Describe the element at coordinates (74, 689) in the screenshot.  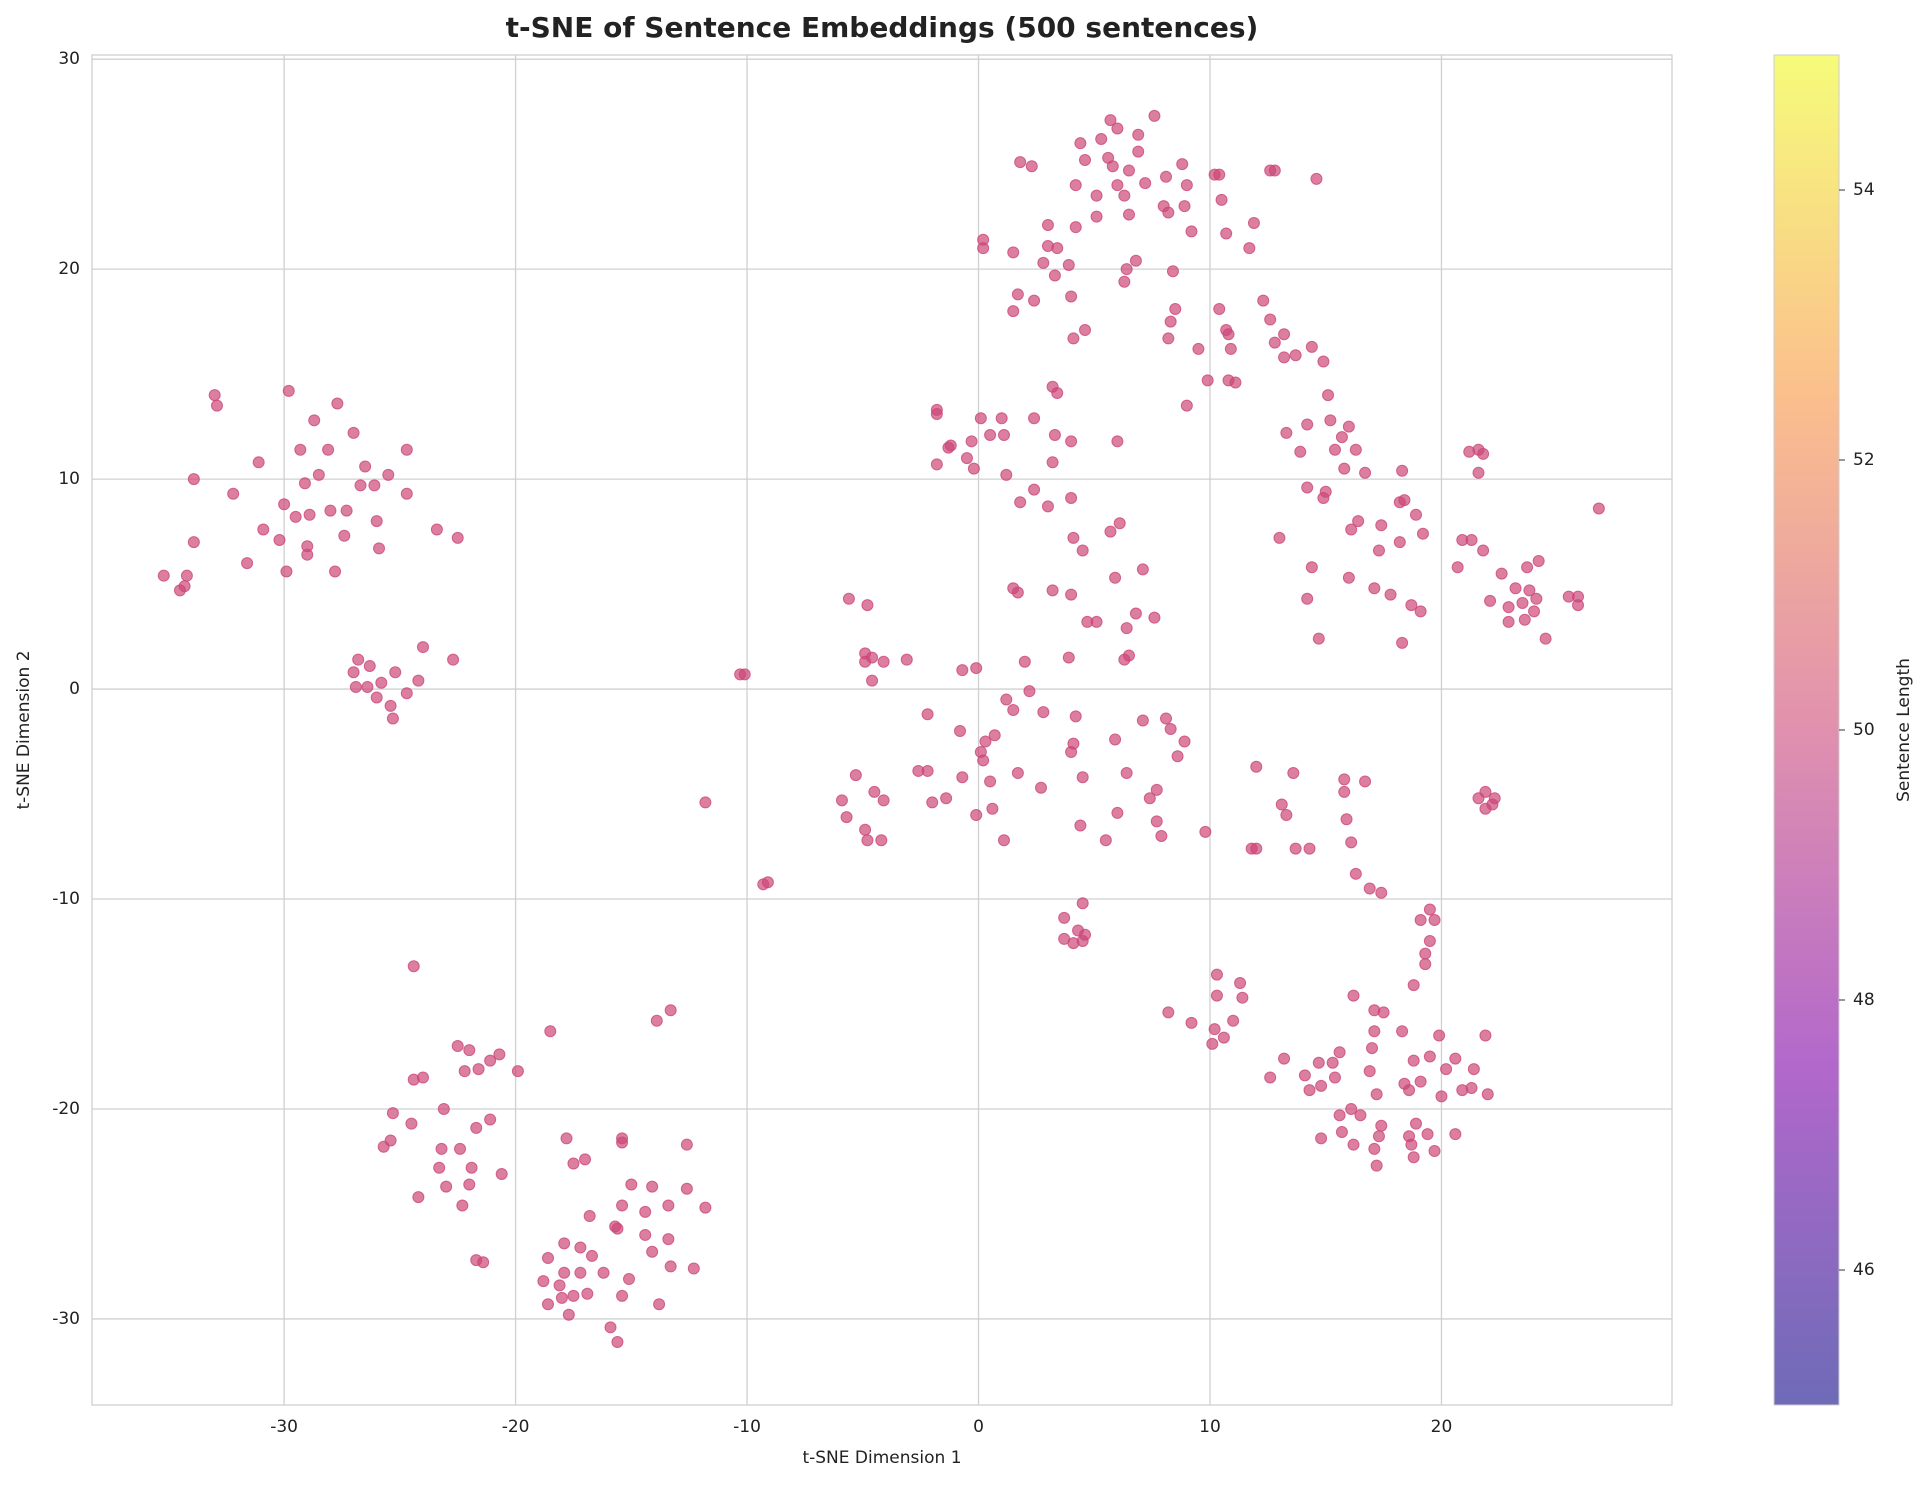
I see `y-tick-label: 0` at that location.